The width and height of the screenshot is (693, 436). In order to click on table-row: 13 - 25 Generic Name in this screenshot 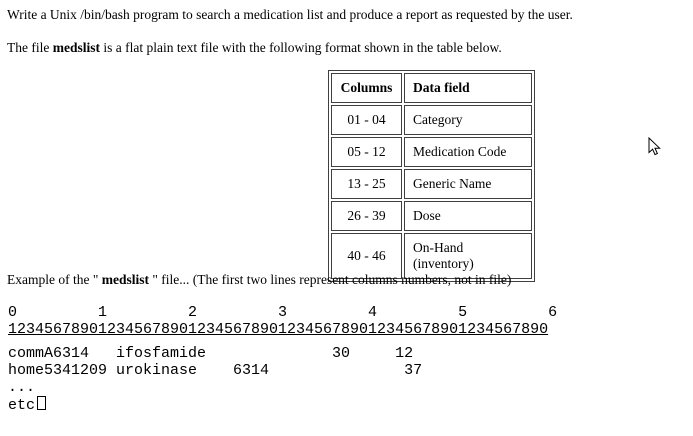, I will do `click(431, 184)`.